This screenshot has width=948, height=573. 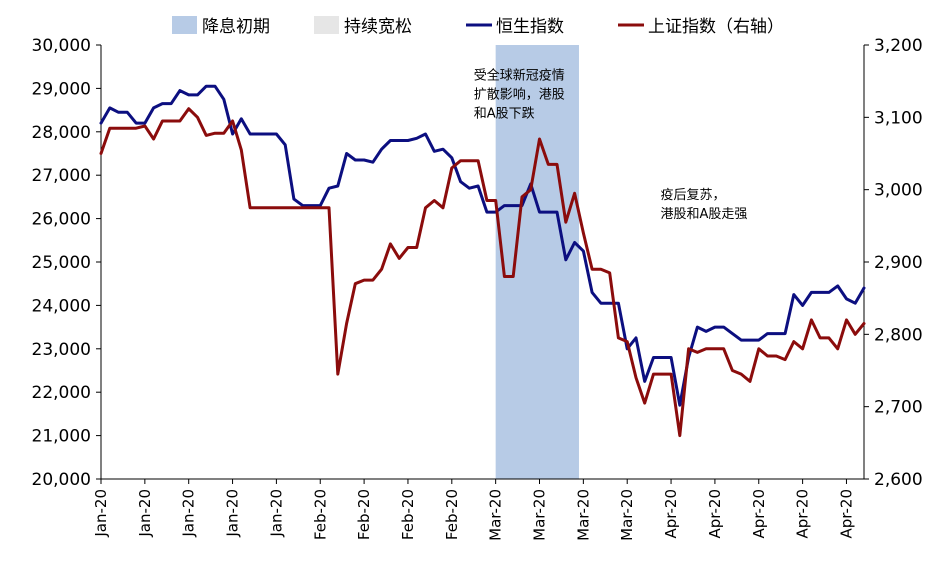 What do you see at coordinates (898, 191) in the screenshot?
I see `y-right-tick-label: 3,000` at bounding box center [898, 191].